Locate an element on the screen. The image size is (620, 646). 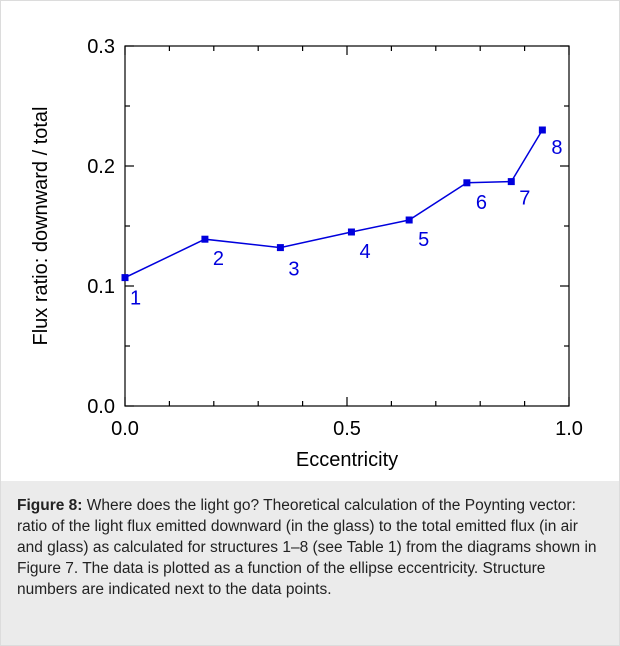
point-label: 5 is located at coordinates (423, 240).